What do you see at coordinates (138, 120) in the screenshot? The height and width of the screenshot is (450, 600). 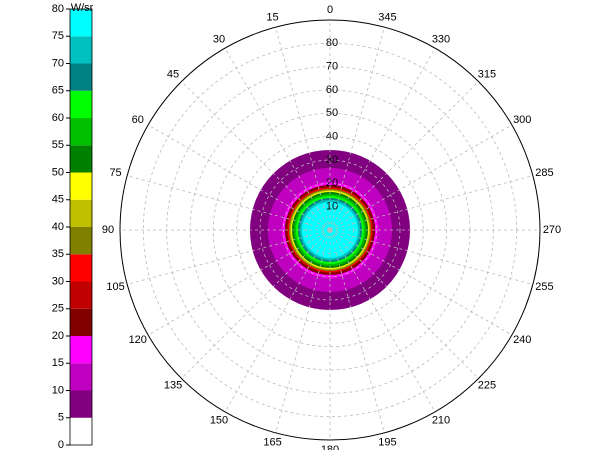 I see `theta-tick-label: 60` at bounding box center [138, 120].